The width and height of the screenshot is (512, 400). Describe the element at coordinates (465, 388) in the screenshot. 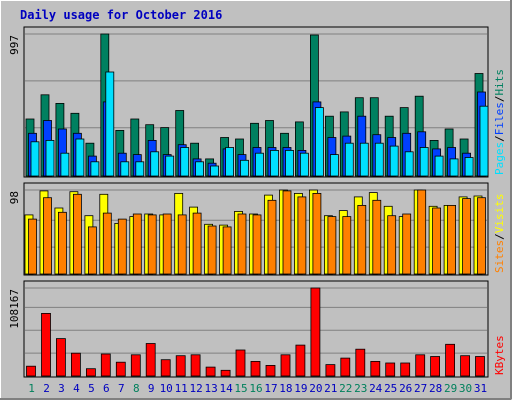

I see `x-tick-day-30: 30` at that location.